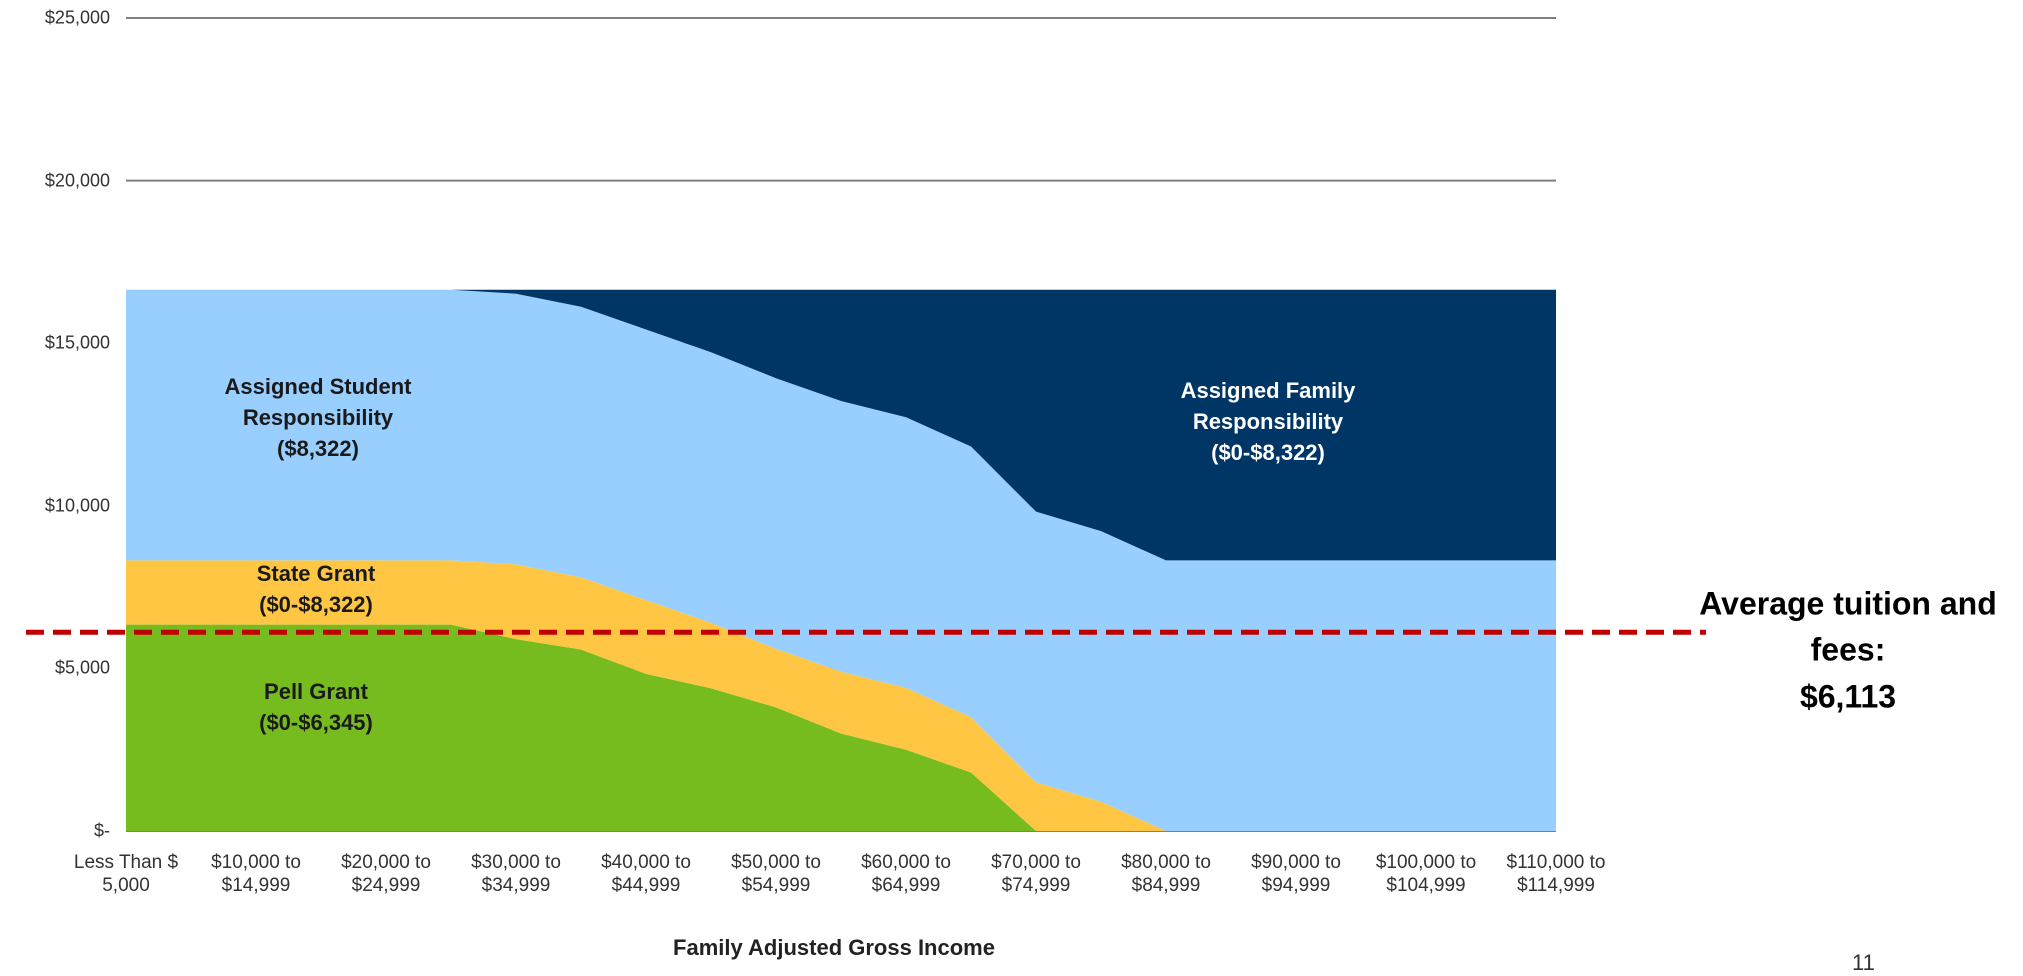  Describe the element at coordinates (77, 180) in the screenshot. I see `y-tick-label: $20,000` at that location.